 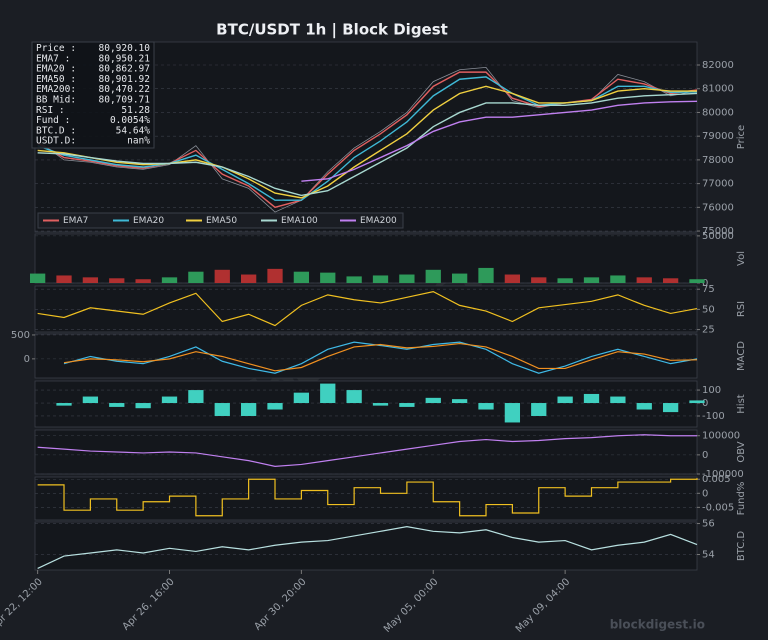 I want to click on info-value: 80,862.97, so click(x=124, y=69).